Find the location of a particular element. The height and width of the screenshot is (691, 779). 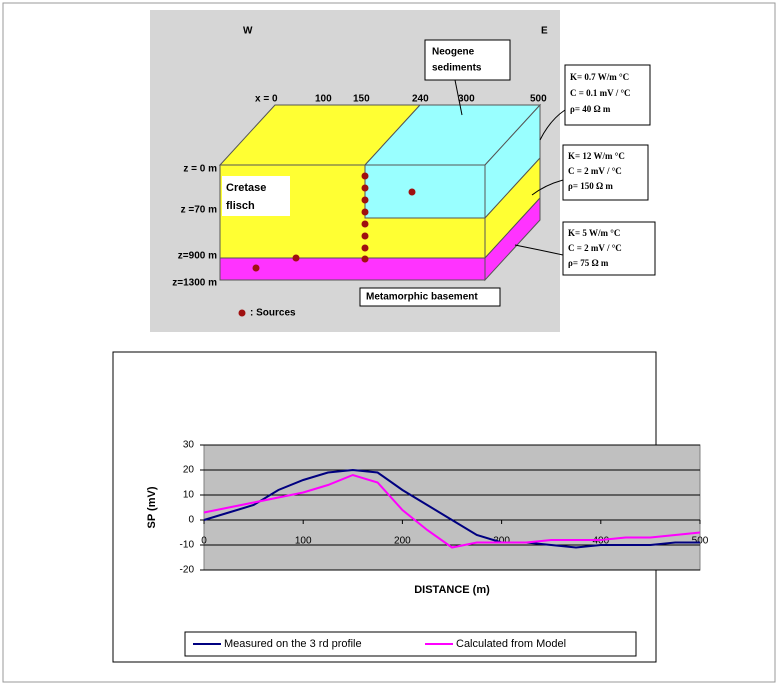

y-tick-label: 20 is located at coordinates (189, 470).